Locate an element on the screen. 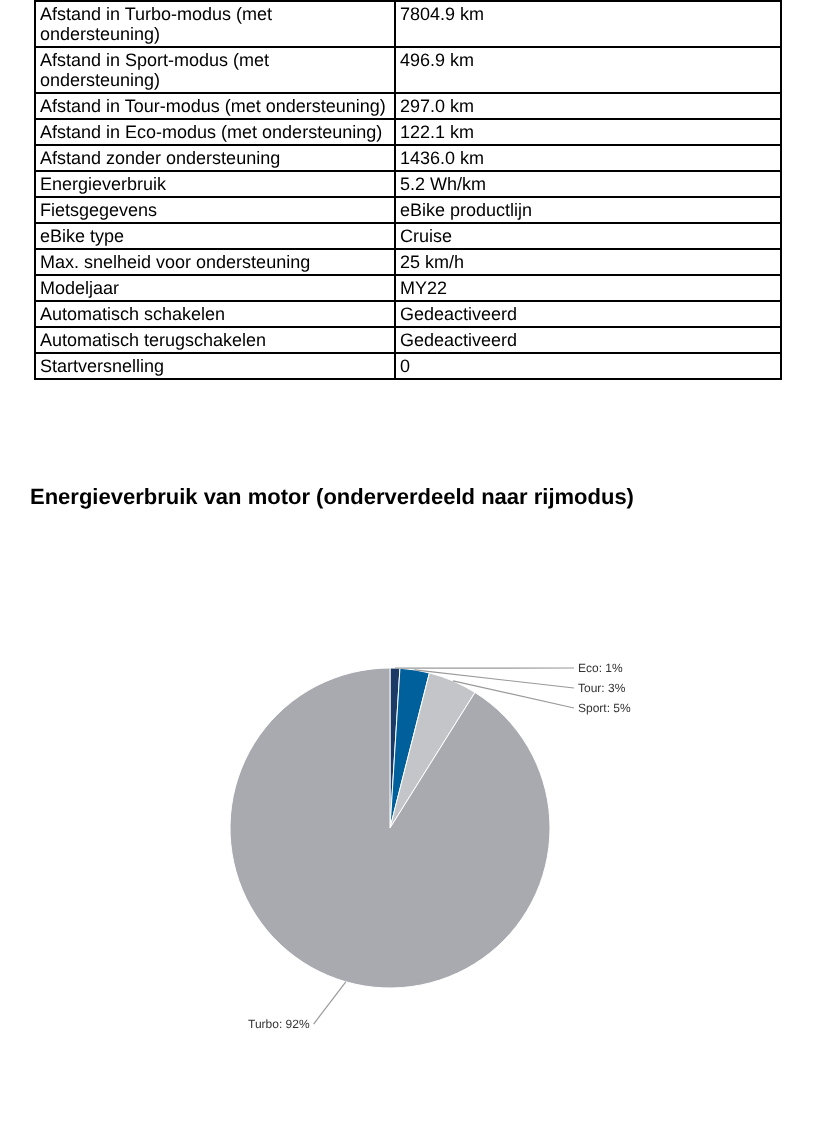 The width and height of the screenshot is (814, 1134). text: Afstand zonder ondersteuning is located at coordinates (216, 159).